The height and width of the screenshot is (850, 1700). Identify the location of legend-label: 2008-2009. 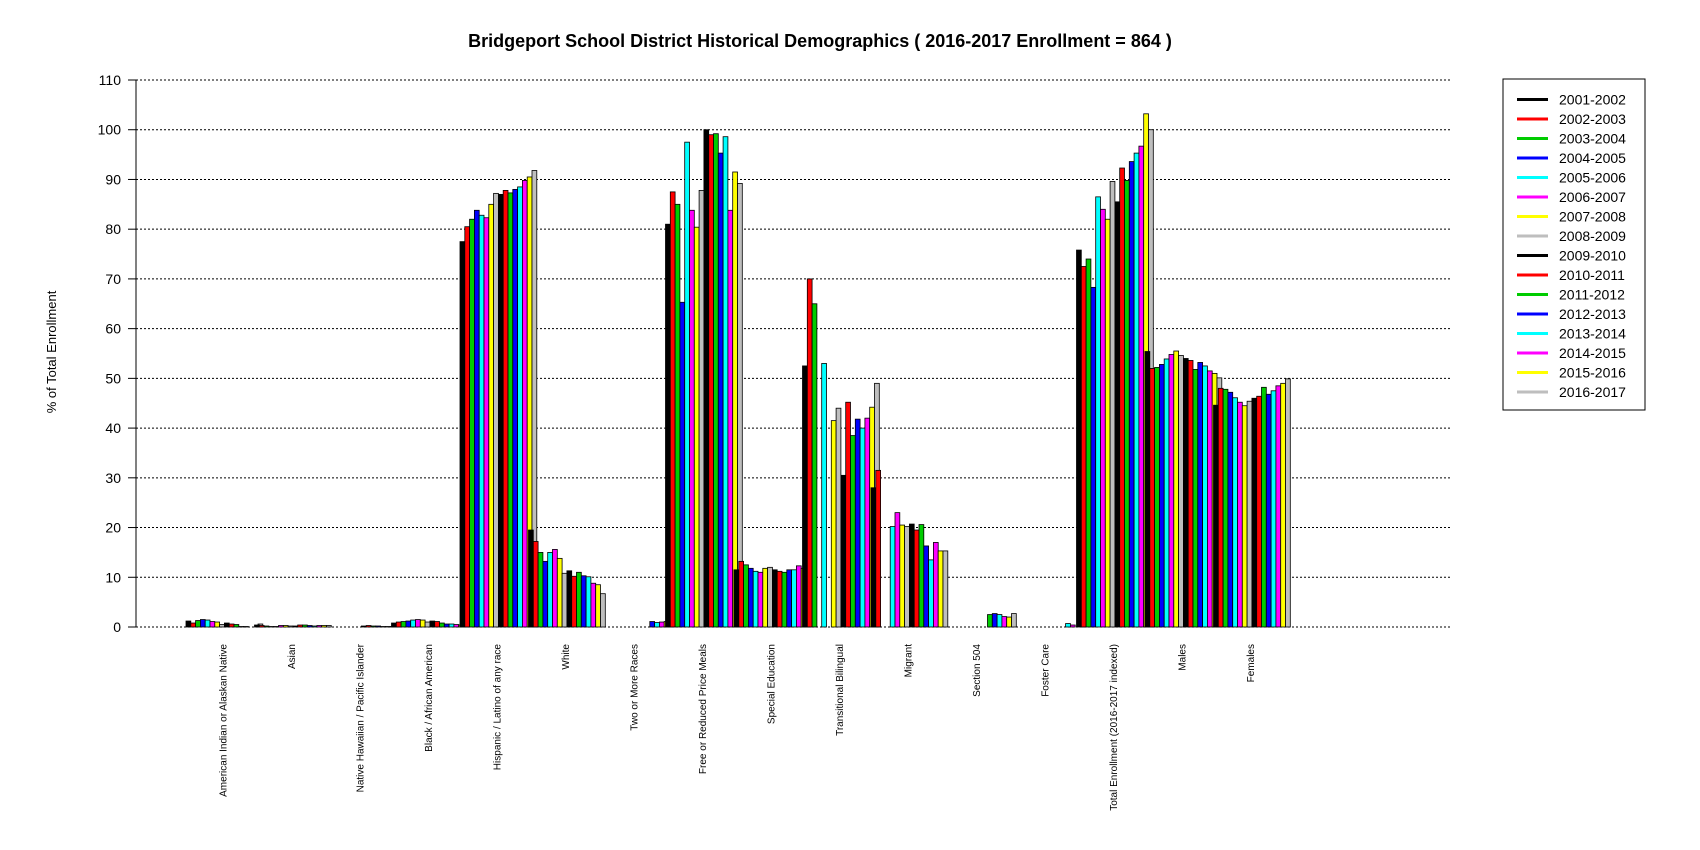
(1592, 236).